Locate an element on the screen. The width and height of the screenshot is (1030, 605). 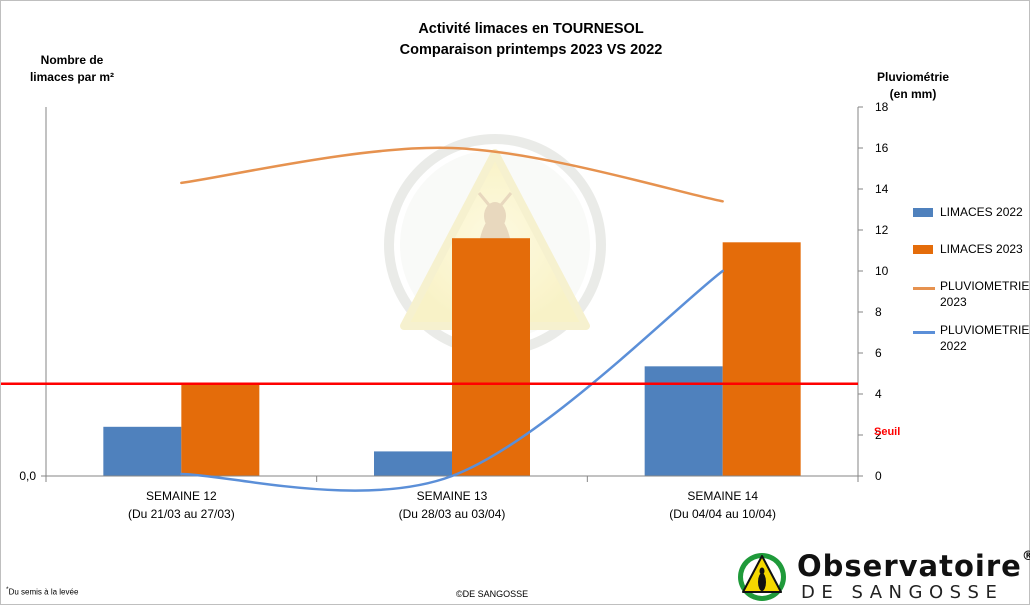
y-axis-right-tick-label: 10 is located at coordinates (882, 271).